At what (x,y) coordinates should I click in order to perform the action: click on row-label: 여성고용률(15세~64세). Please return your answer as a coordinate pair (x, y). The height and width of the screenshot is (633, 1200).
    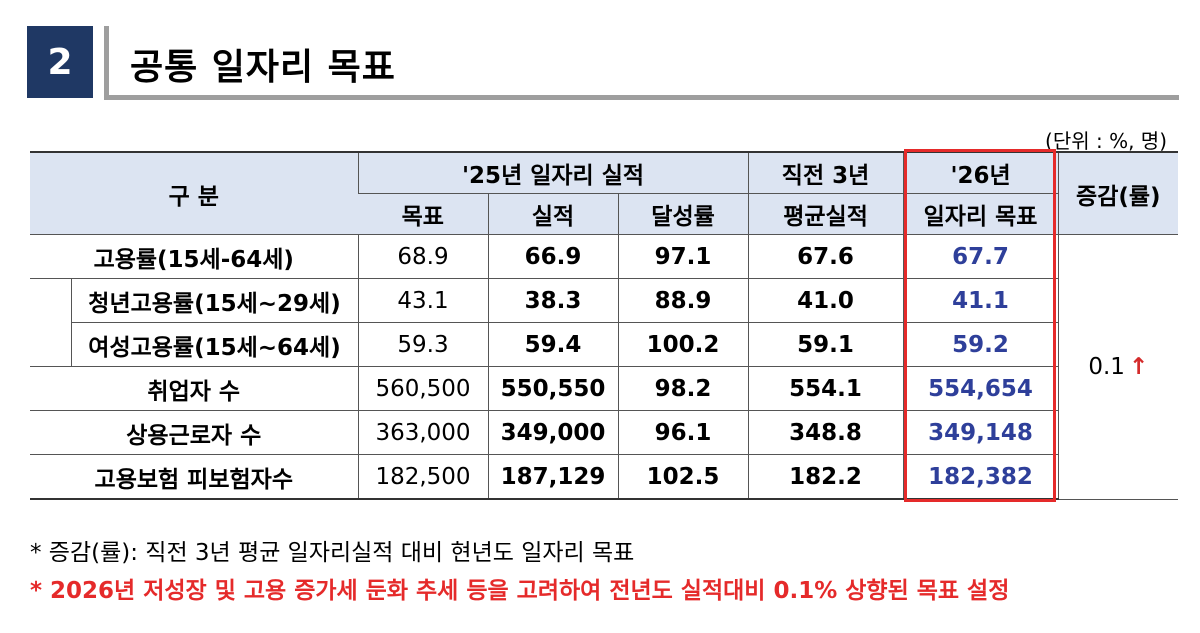
    Looking at the image, I should click on (214, 344).